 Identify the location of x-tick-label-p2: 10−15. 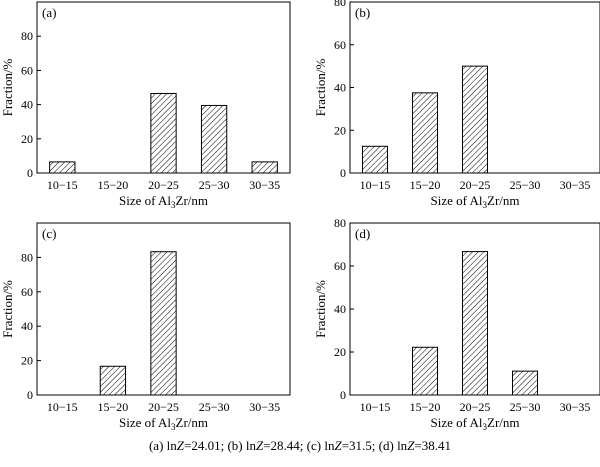
(375, 185).